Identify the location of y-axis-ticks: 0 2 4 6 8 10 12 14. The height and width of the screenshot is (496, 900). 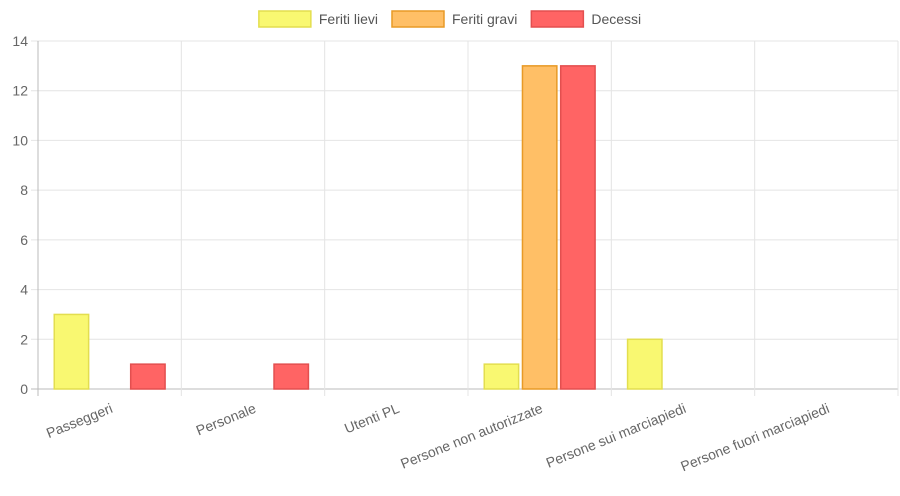
(20, 215).